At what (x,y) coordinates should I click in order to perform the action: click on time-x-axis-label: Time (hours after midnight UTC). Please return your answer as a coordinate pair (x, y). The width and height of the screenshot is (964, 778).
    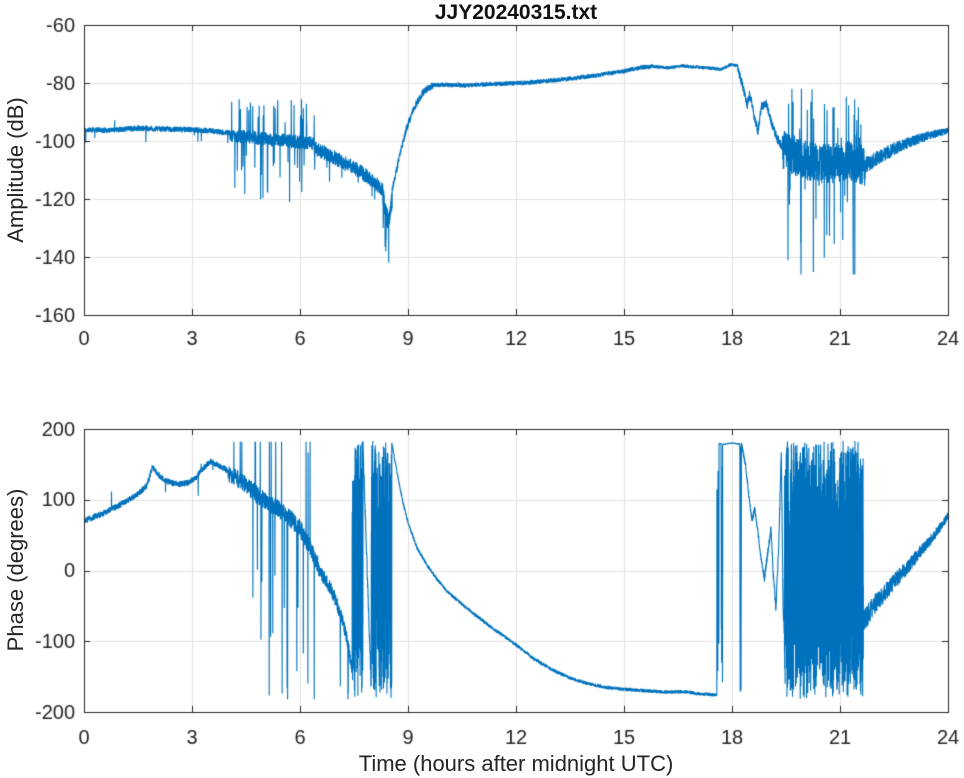
    Looking at the image, I should click on (516, 763).